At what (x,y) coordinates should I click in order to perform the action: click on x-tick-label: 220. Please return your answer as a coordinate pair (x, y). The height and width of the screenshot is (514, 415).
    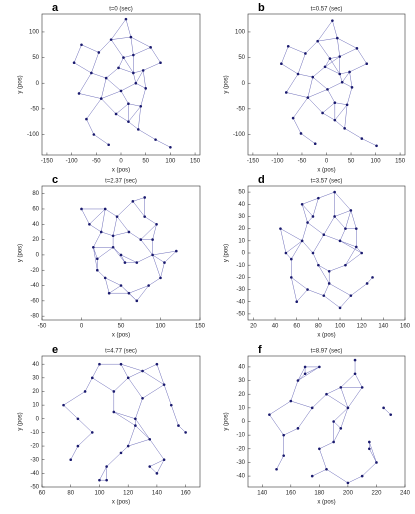
    Looking at the image, I should click on (376, 494).